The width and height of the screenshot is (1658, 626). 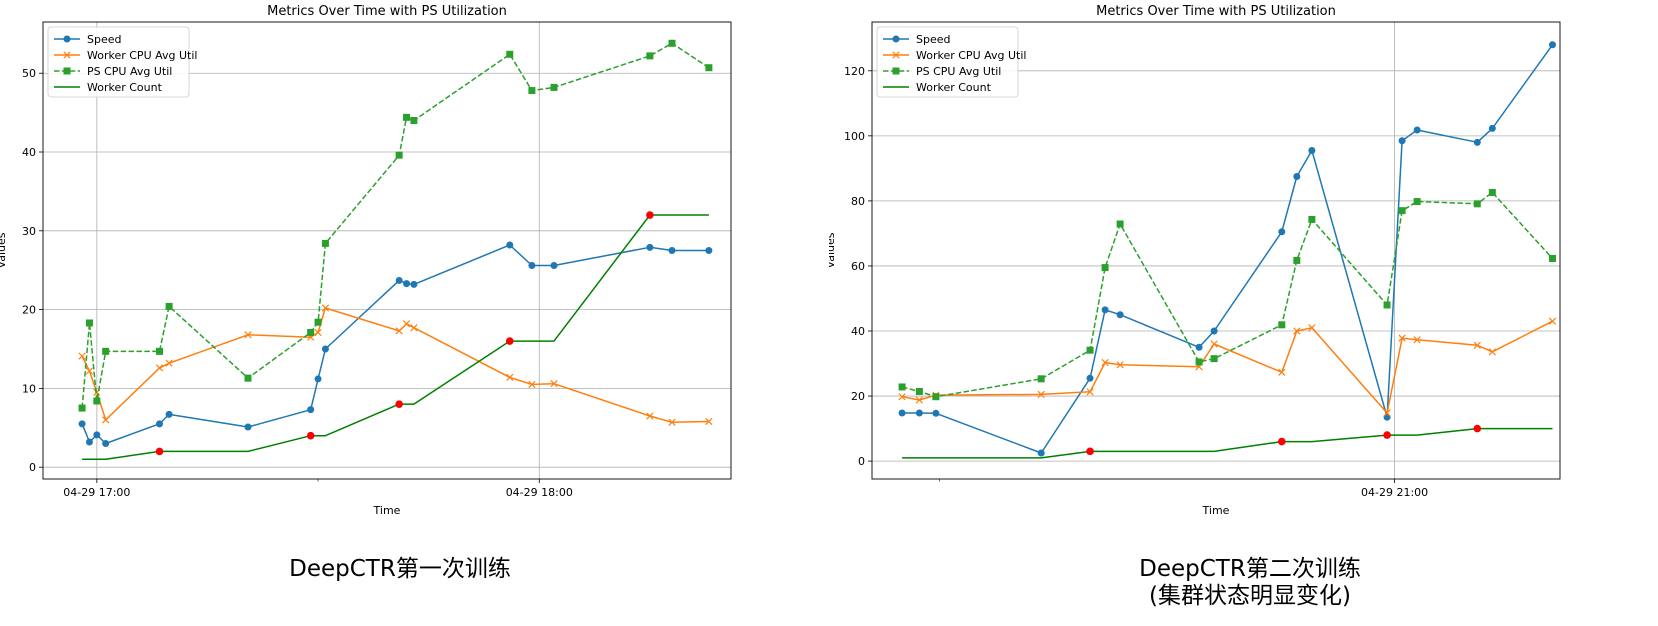 I want to click on y-tick-label: 60, so click(x=858, y=266).